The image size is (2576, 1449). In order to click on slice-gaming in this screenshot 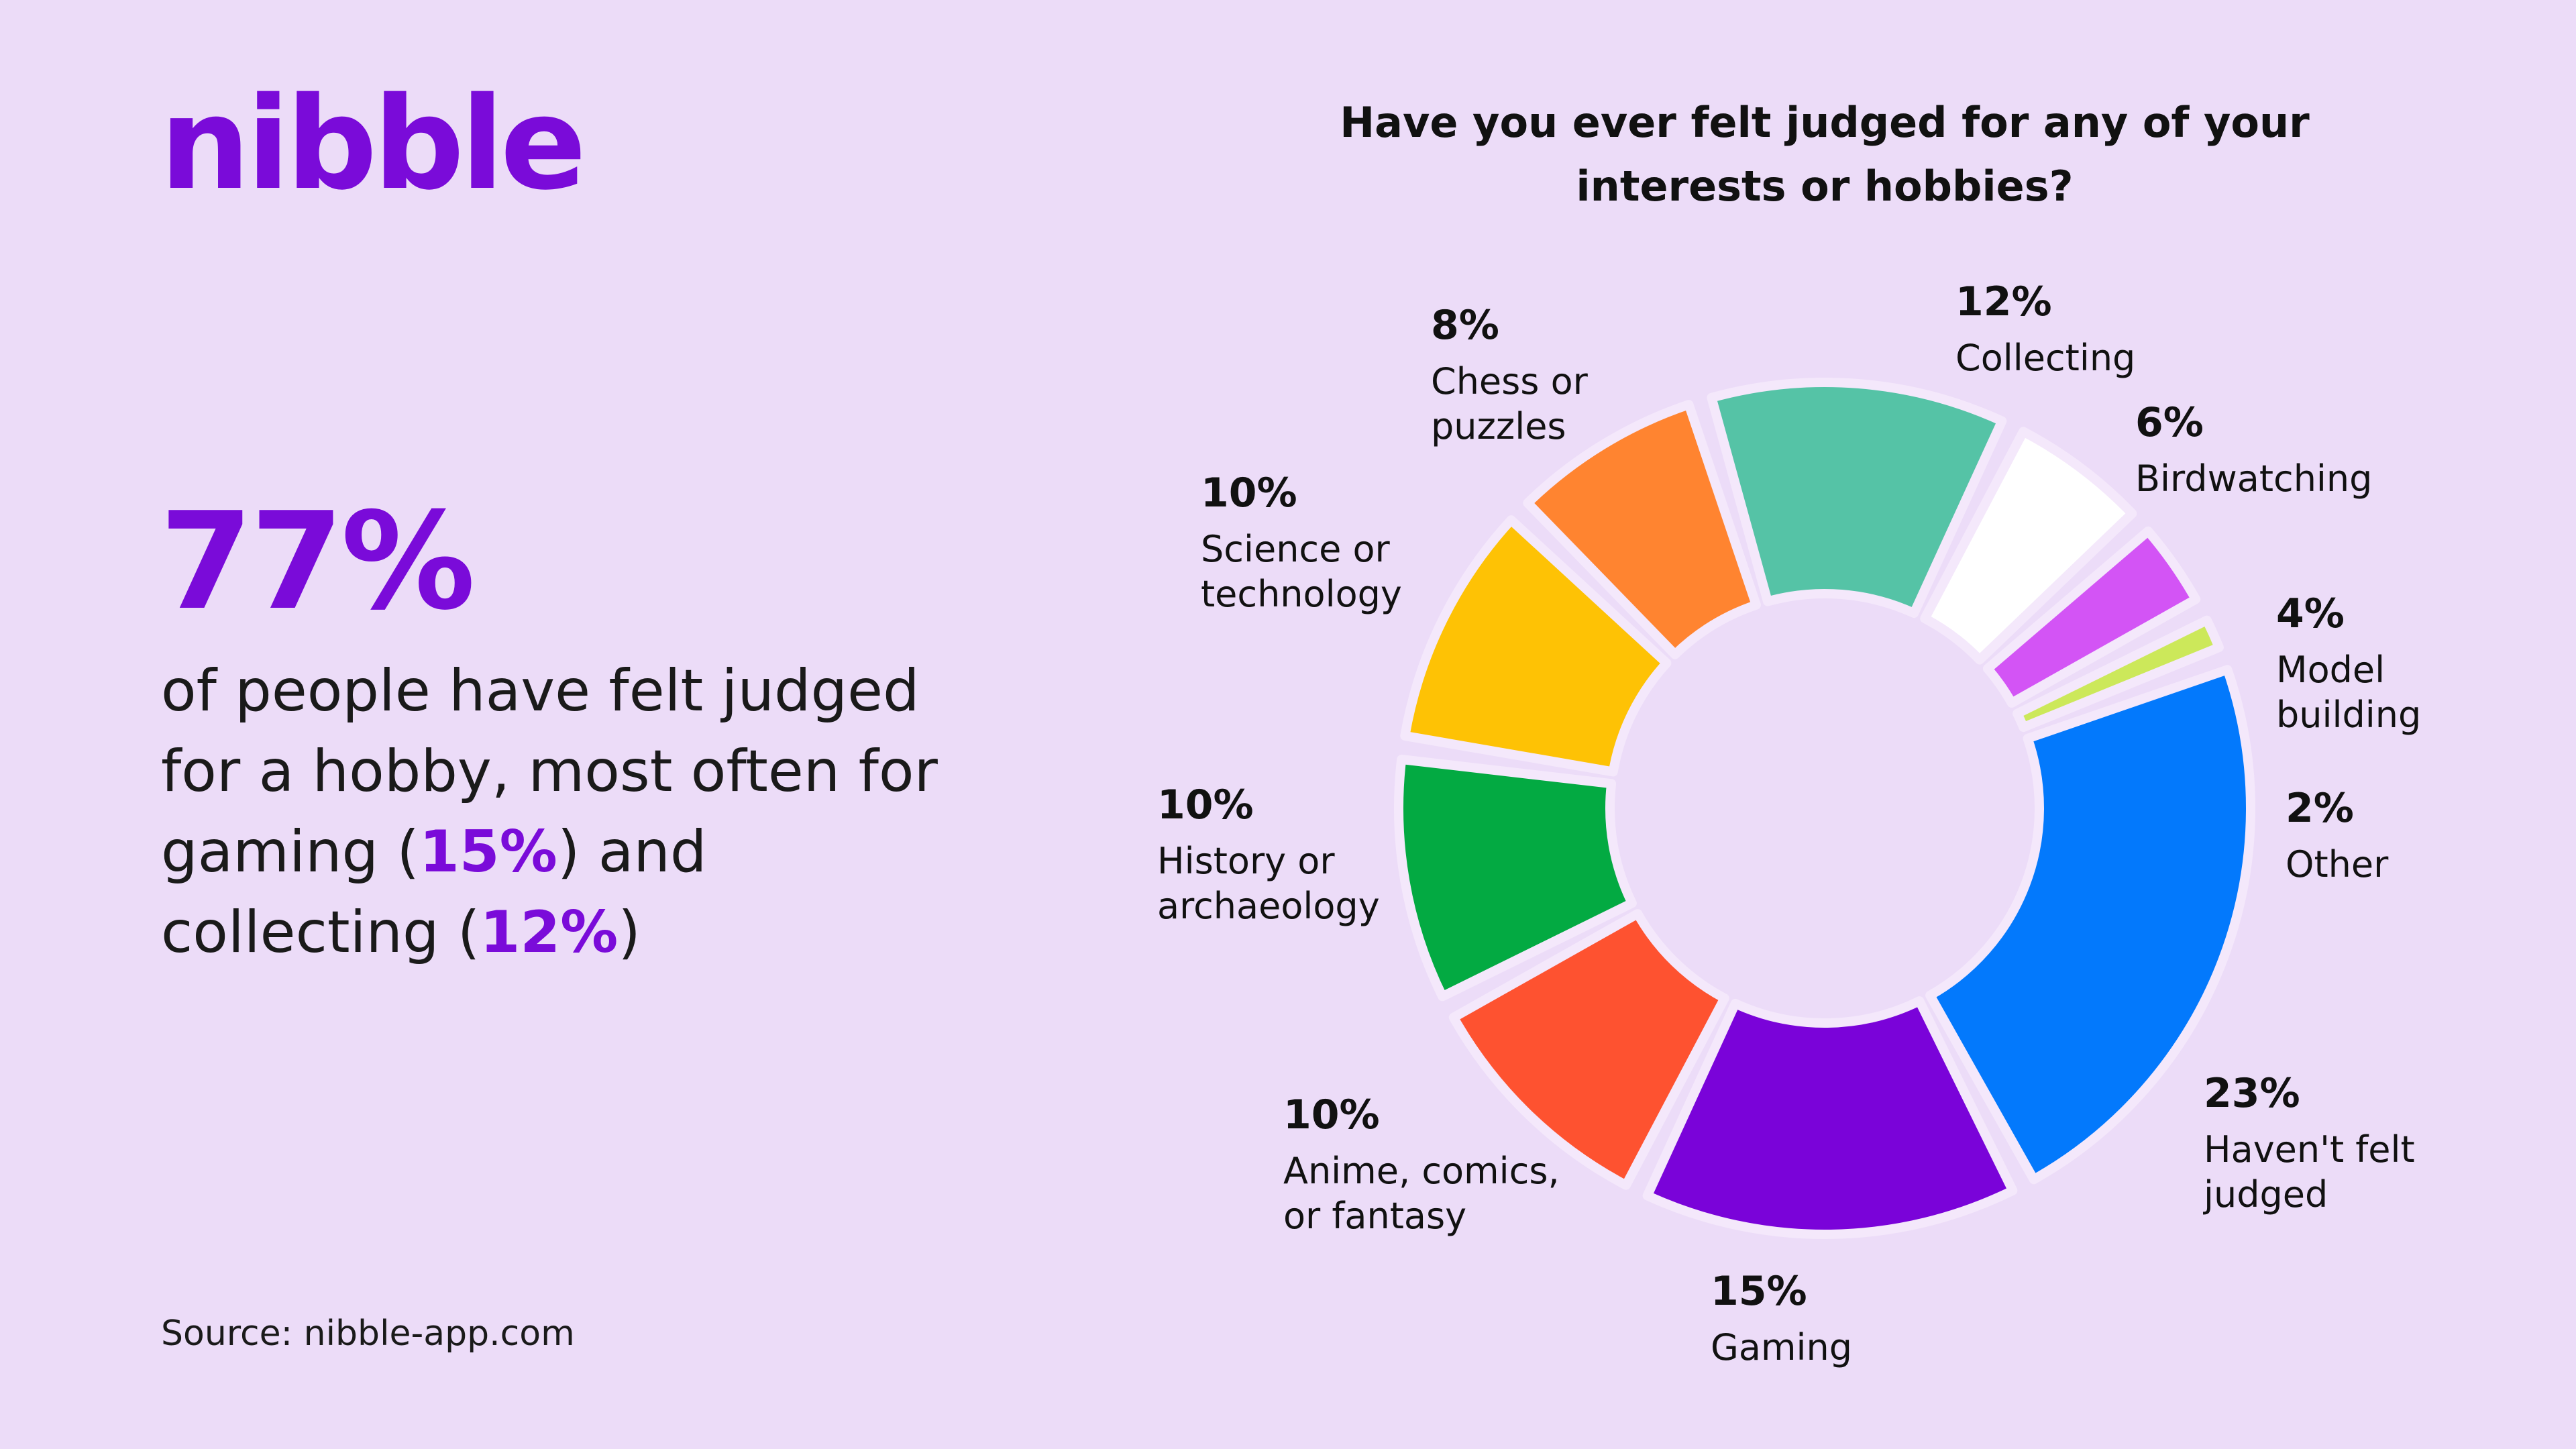, I will do `click(1830, 1117)`.